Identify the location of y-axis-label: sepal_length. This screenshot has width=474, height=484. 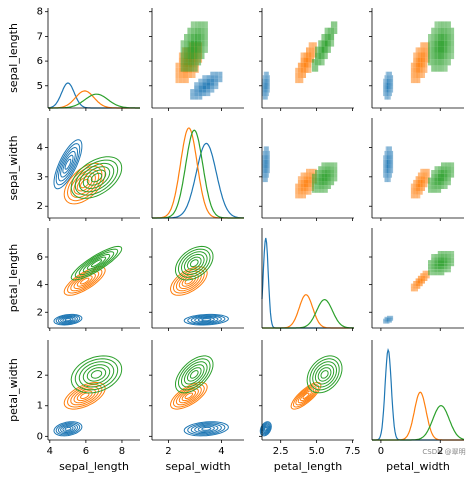
(13, 58).